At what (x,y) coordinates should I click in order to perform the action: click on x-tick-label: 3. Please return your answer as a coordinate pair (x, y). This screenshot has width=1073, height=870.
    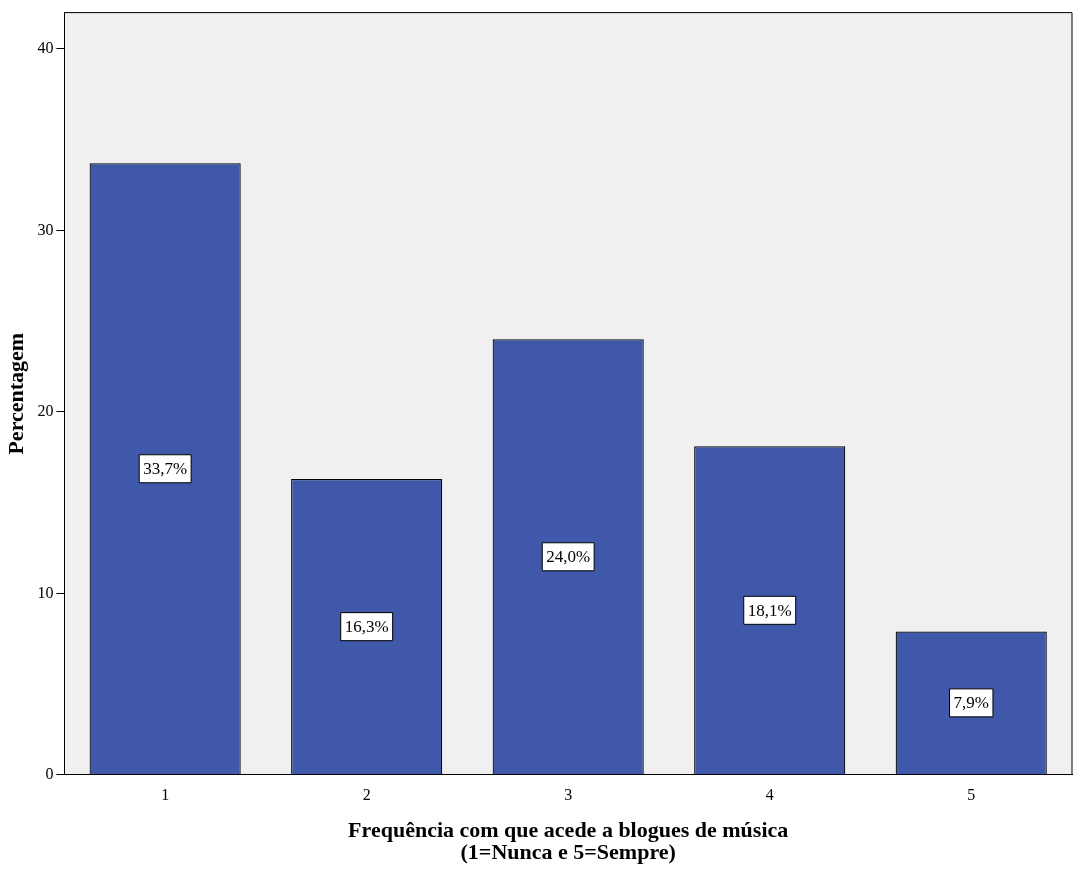
    Looking at the image, I should click on (568, 794).